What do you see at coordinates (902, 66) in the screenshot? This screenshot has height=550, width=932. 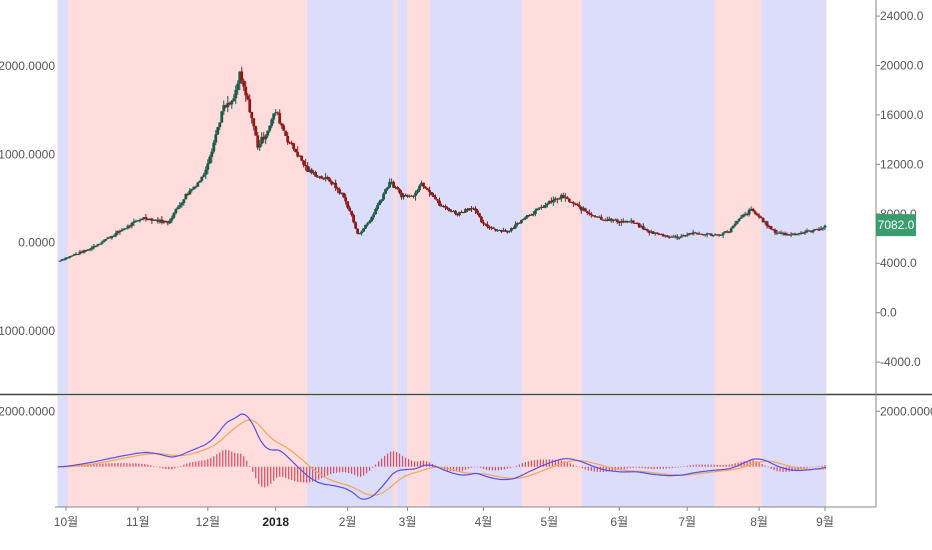 I see `right-tick-label-1: 20000.0` at bounding box center [902, 66].